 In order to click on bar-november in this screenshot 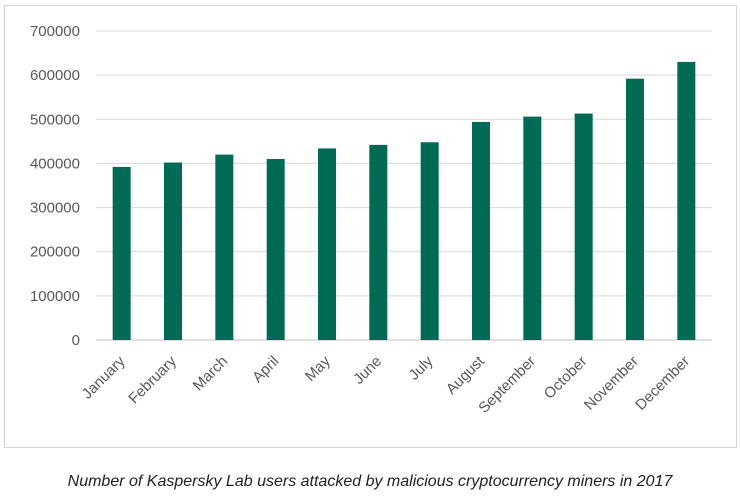, I will do `click(635, 209)`.